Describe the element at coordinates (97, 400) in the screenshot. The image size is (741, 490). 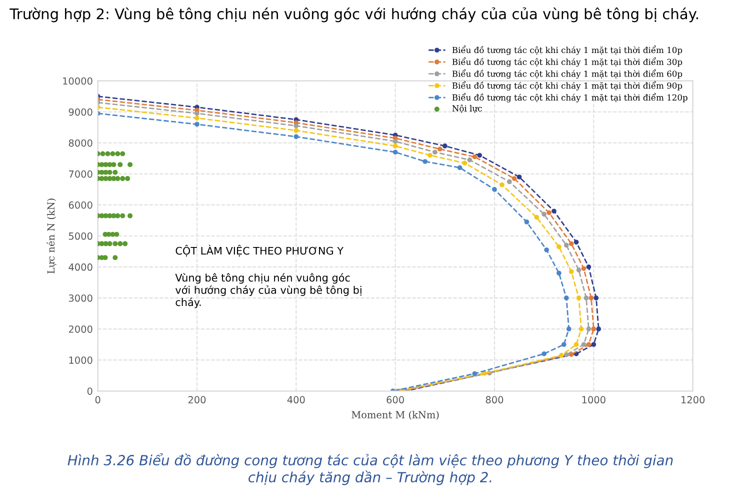
I see `x-tick-label: 0` at that location.